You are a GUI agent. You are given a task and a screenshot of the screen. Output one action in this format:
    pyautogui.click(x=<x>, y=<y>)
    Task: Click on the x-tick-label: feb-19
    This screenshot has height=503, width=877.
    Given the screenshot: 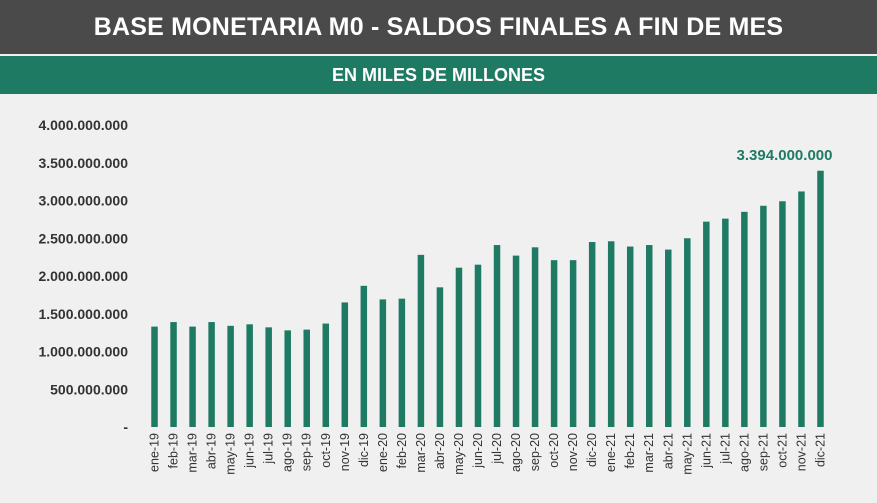 What is the action you would take?
    pyautogui.click(x=174, y=450)
    